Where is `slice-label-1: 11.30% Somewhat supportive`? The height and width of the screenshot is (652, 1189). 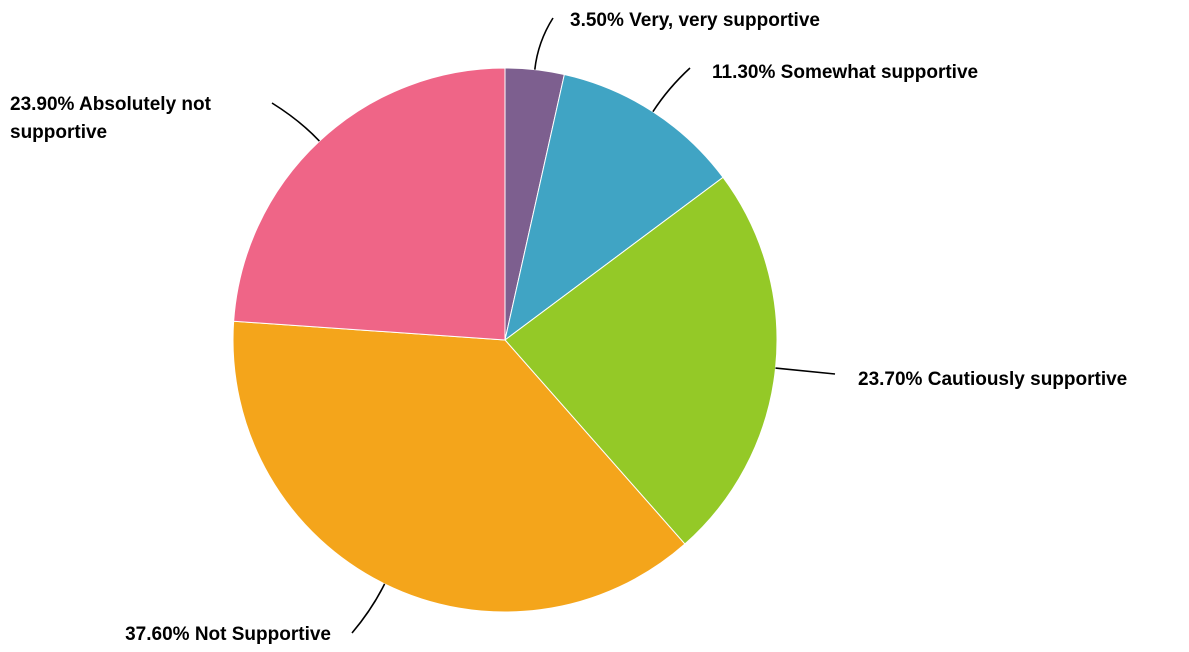 slice-label-1: 11.30% Somewhat supportive is located at coordinates (845, 72).